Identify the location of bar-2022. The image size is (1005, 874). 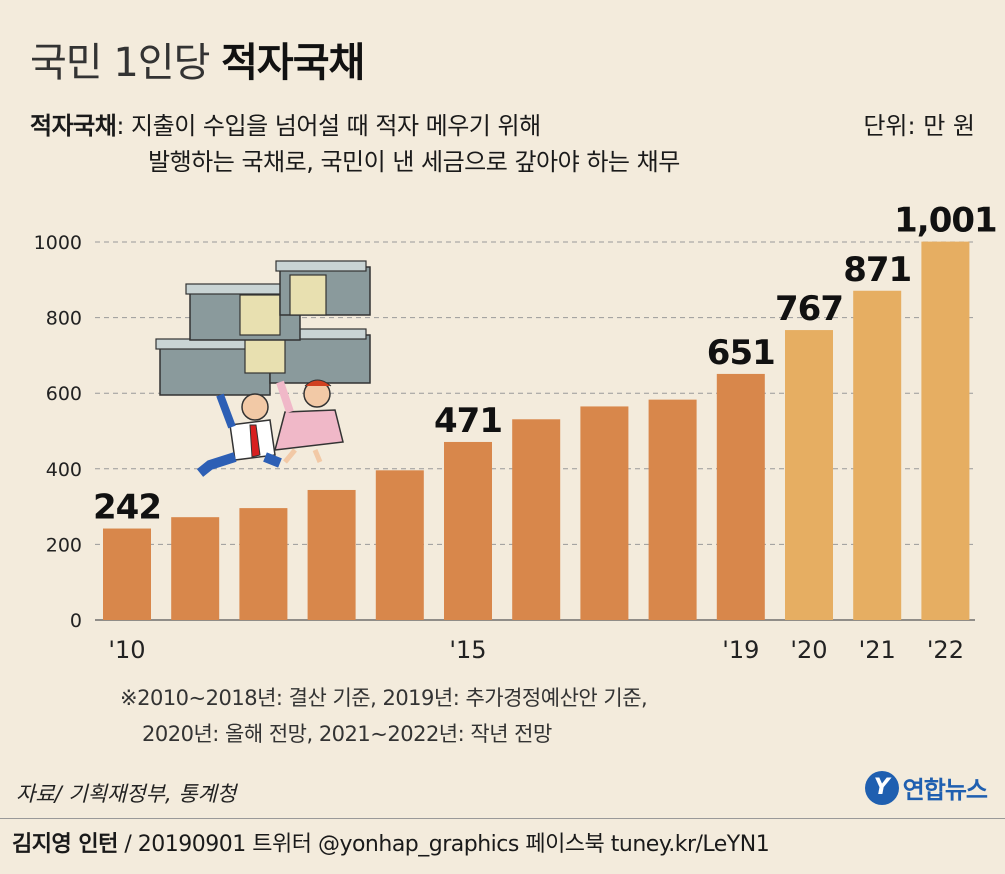
(945, 430).